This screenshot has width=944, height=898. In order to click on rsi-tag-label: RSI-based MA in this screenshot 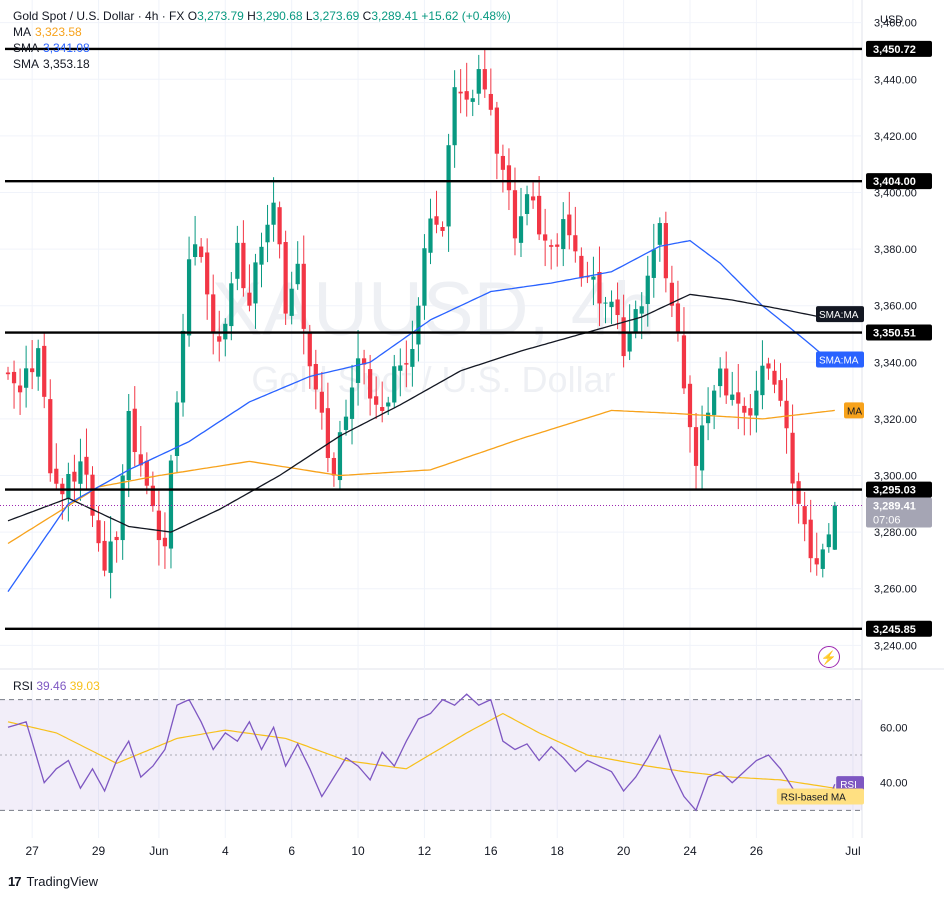, I will do `click(813, 798)`.